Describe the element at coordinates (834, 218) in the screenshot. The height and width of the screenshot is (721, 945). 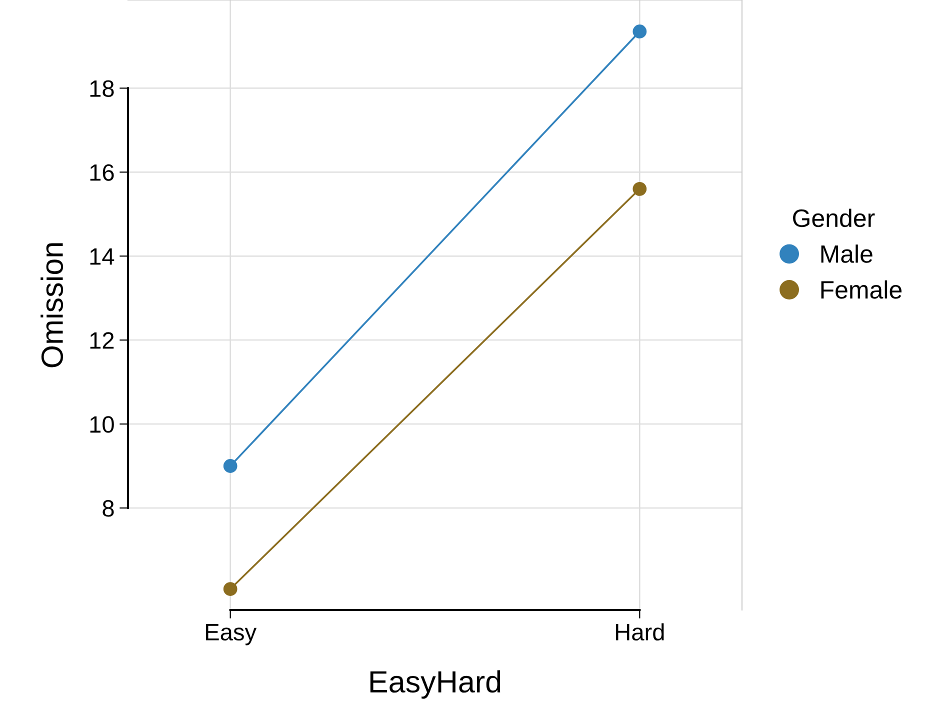
I see `legend-title: Gender` at that location.